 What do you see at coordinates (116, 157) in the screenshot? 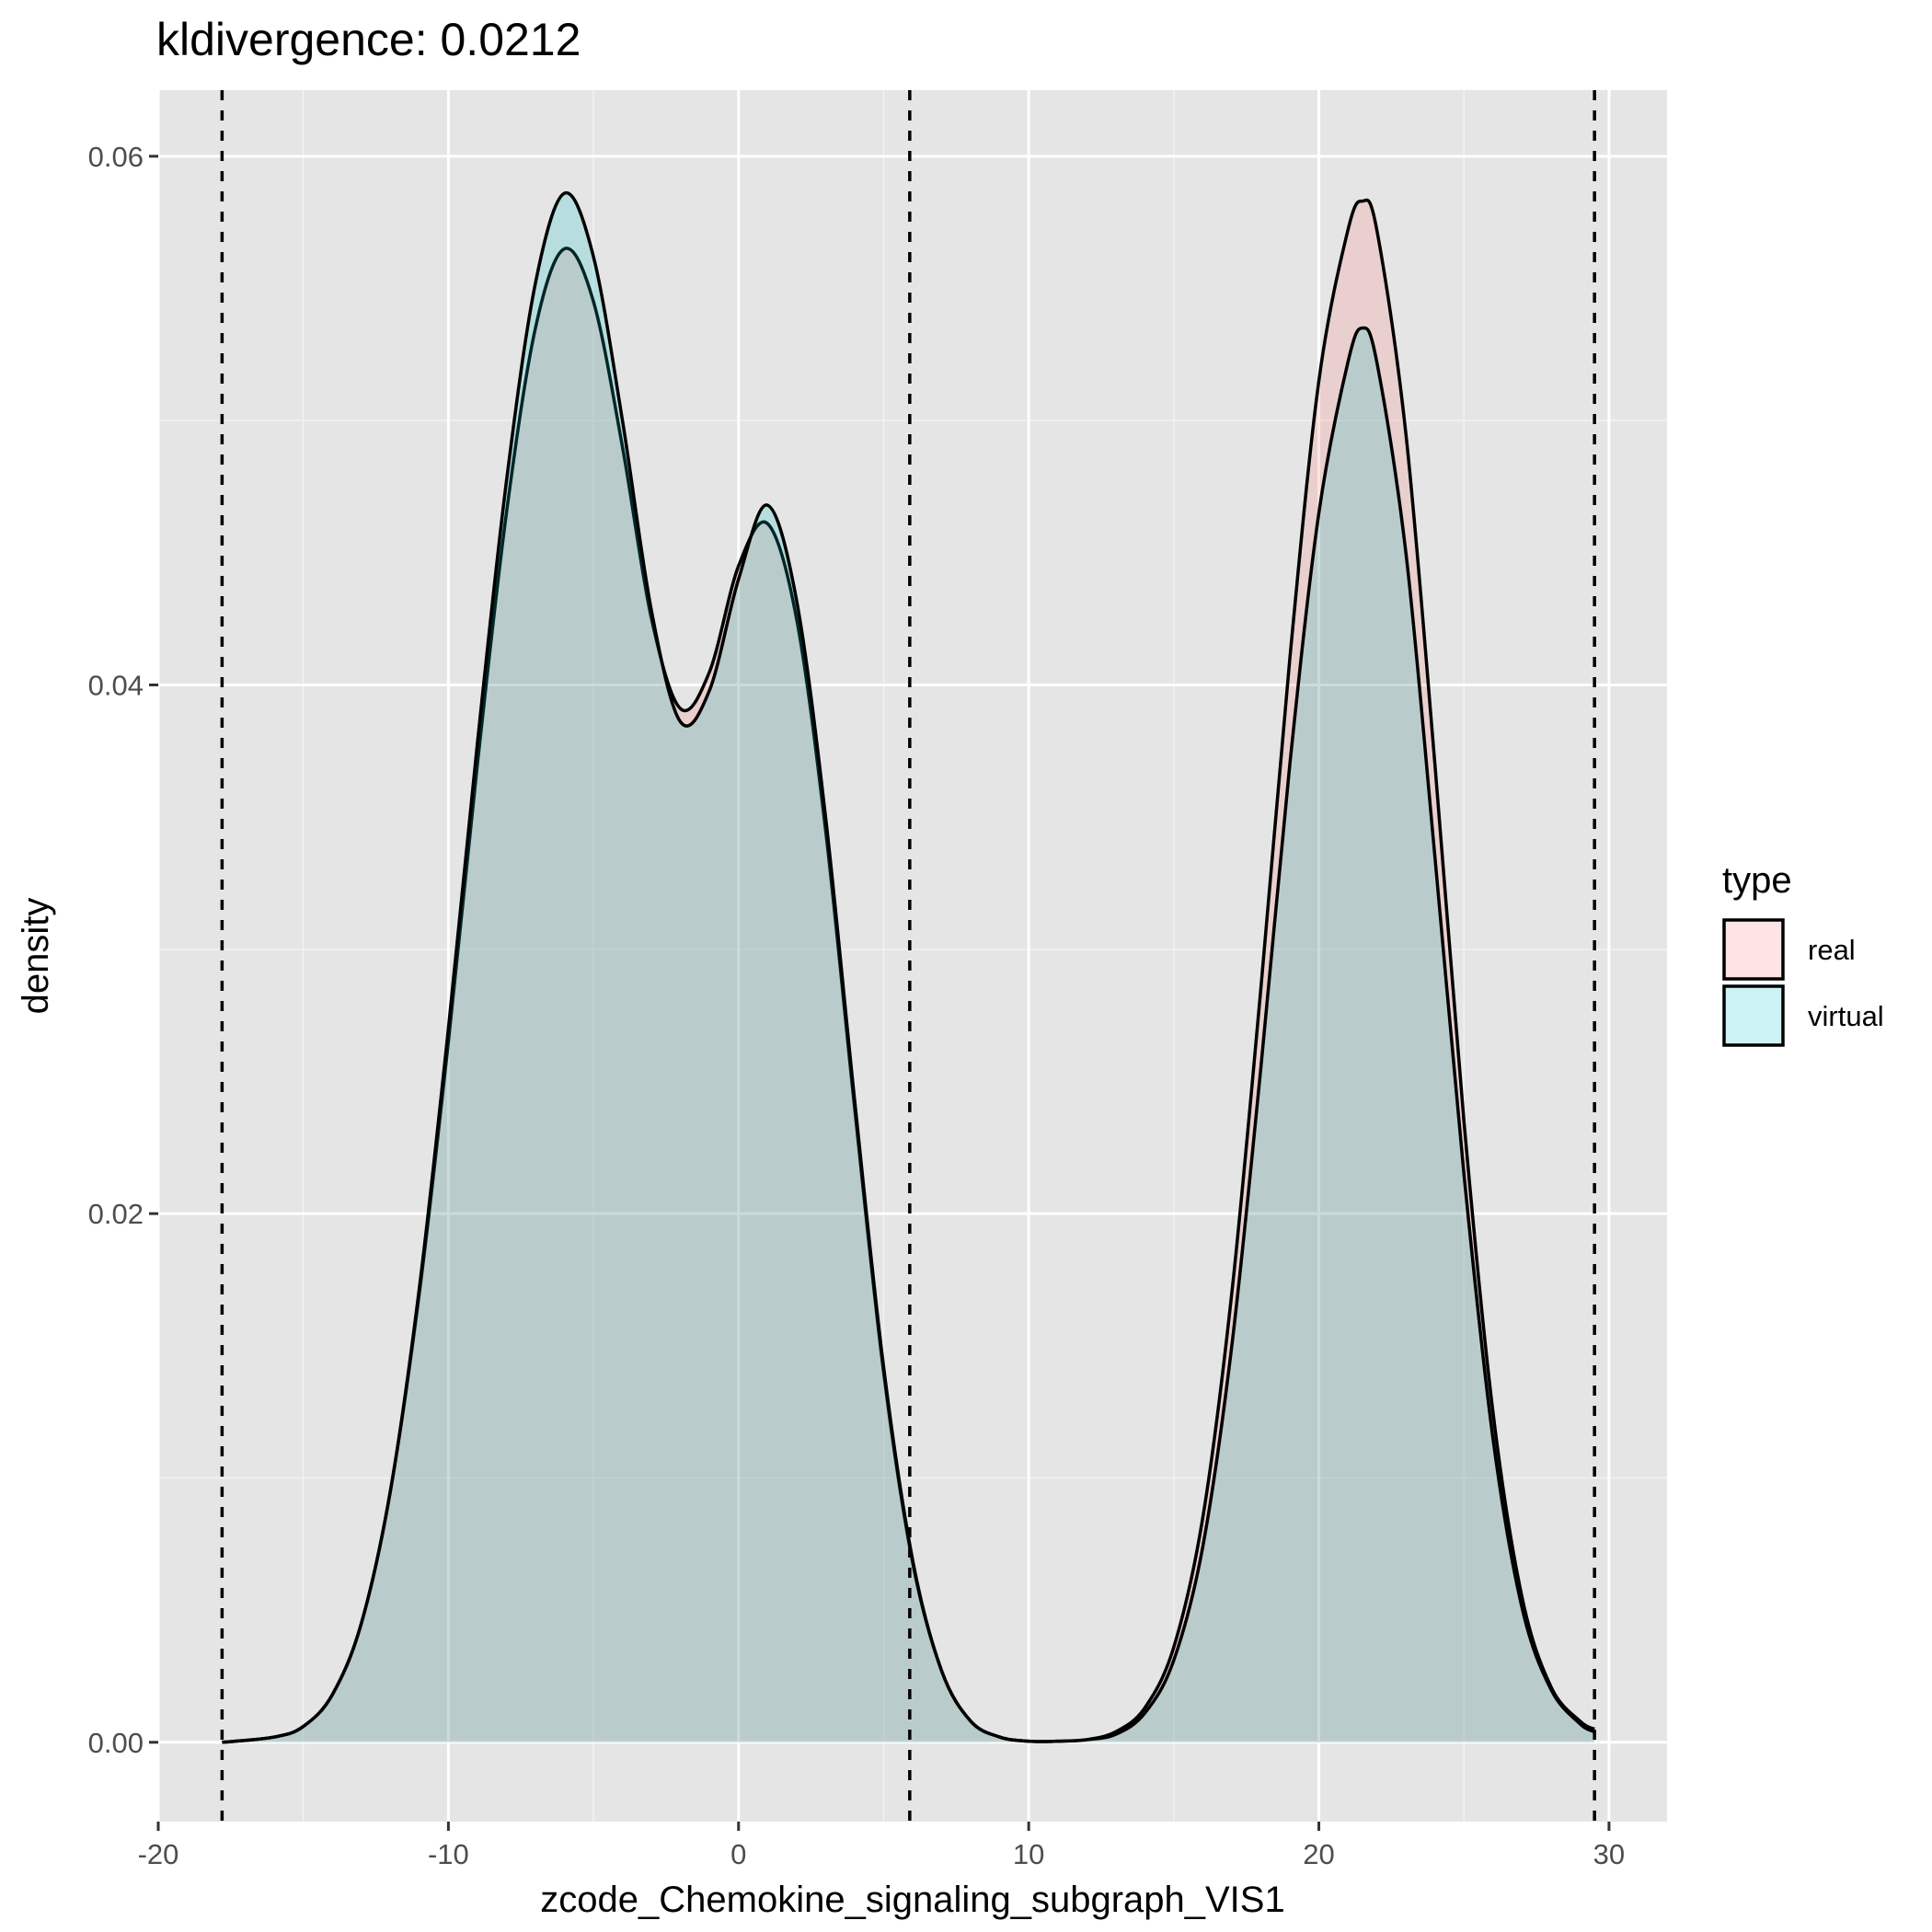
I see `y-tick-label: 0.06` at bounding box center [116, 157].